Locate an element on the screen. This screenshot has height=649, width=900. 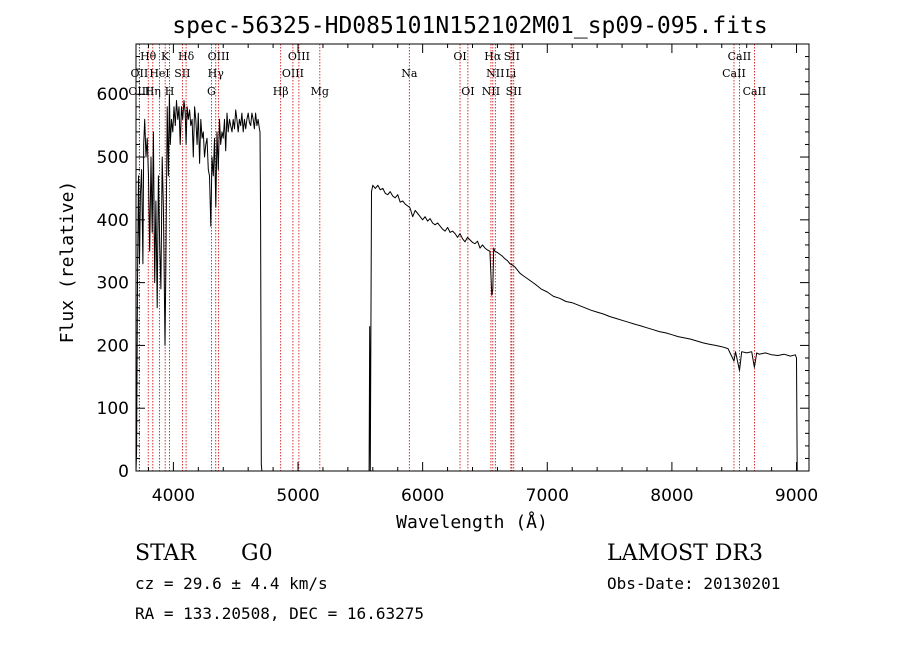
survey-name: LAMOST DR3 is located at coordinates (685, 553).